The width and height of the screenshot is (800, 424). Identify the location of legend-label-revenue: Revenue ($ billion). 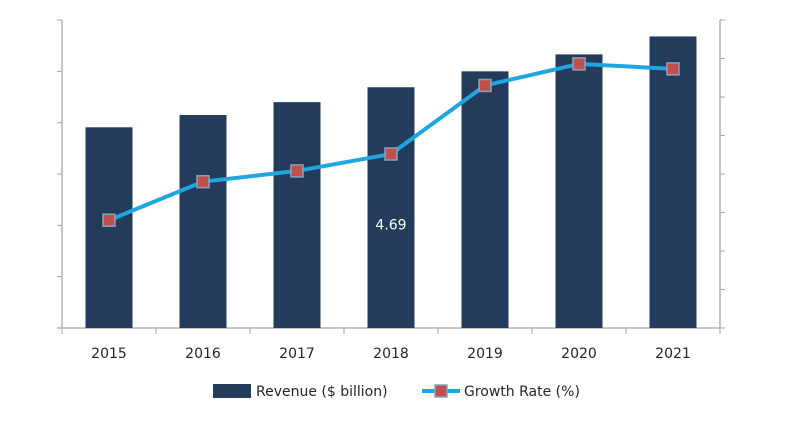
(322, 392).